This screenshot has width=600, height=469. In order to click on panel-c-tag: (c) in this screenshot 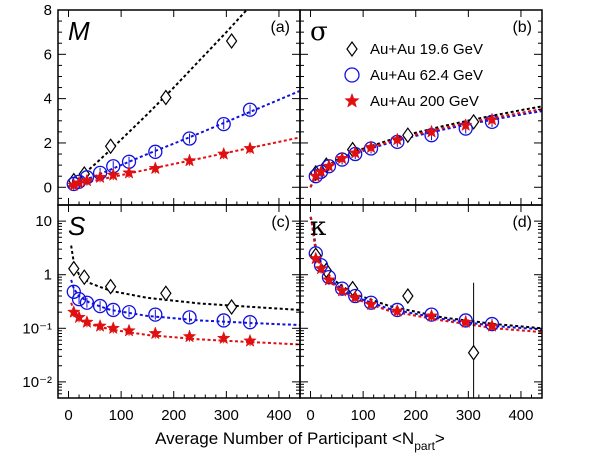, I will do `click(280, 222)`.